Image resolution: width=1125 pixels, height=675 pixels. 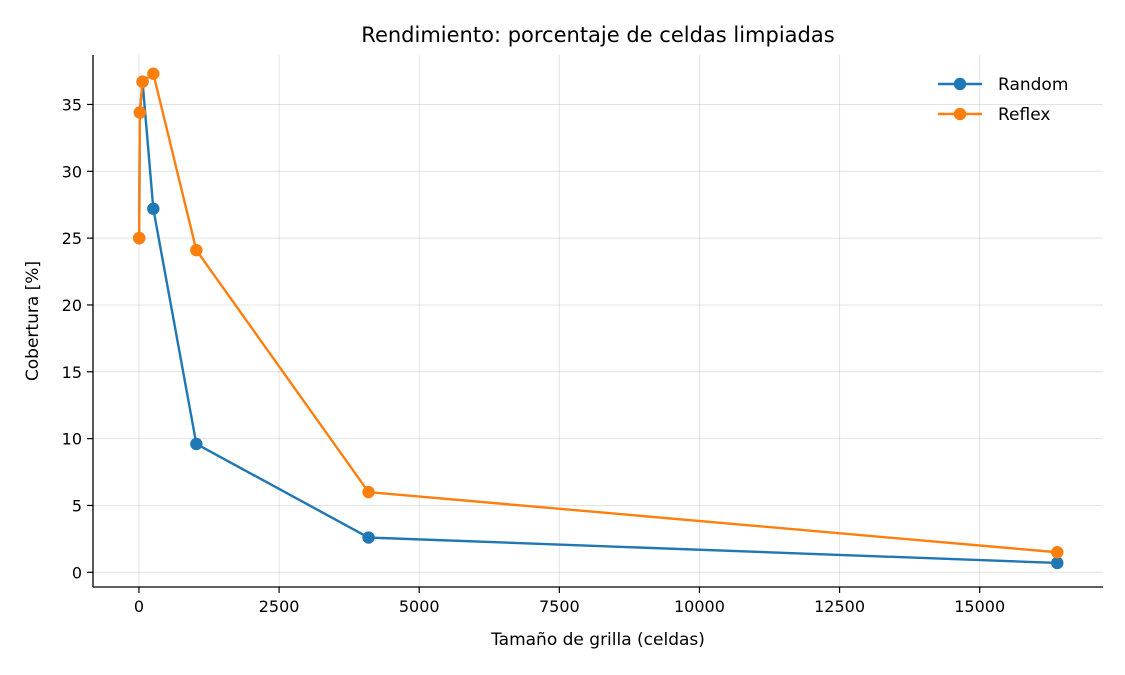 What do you see at coordinates (419, 606) in the screenshot?
I see `x-tick-label: 5000` at bounding box center [419, 606].